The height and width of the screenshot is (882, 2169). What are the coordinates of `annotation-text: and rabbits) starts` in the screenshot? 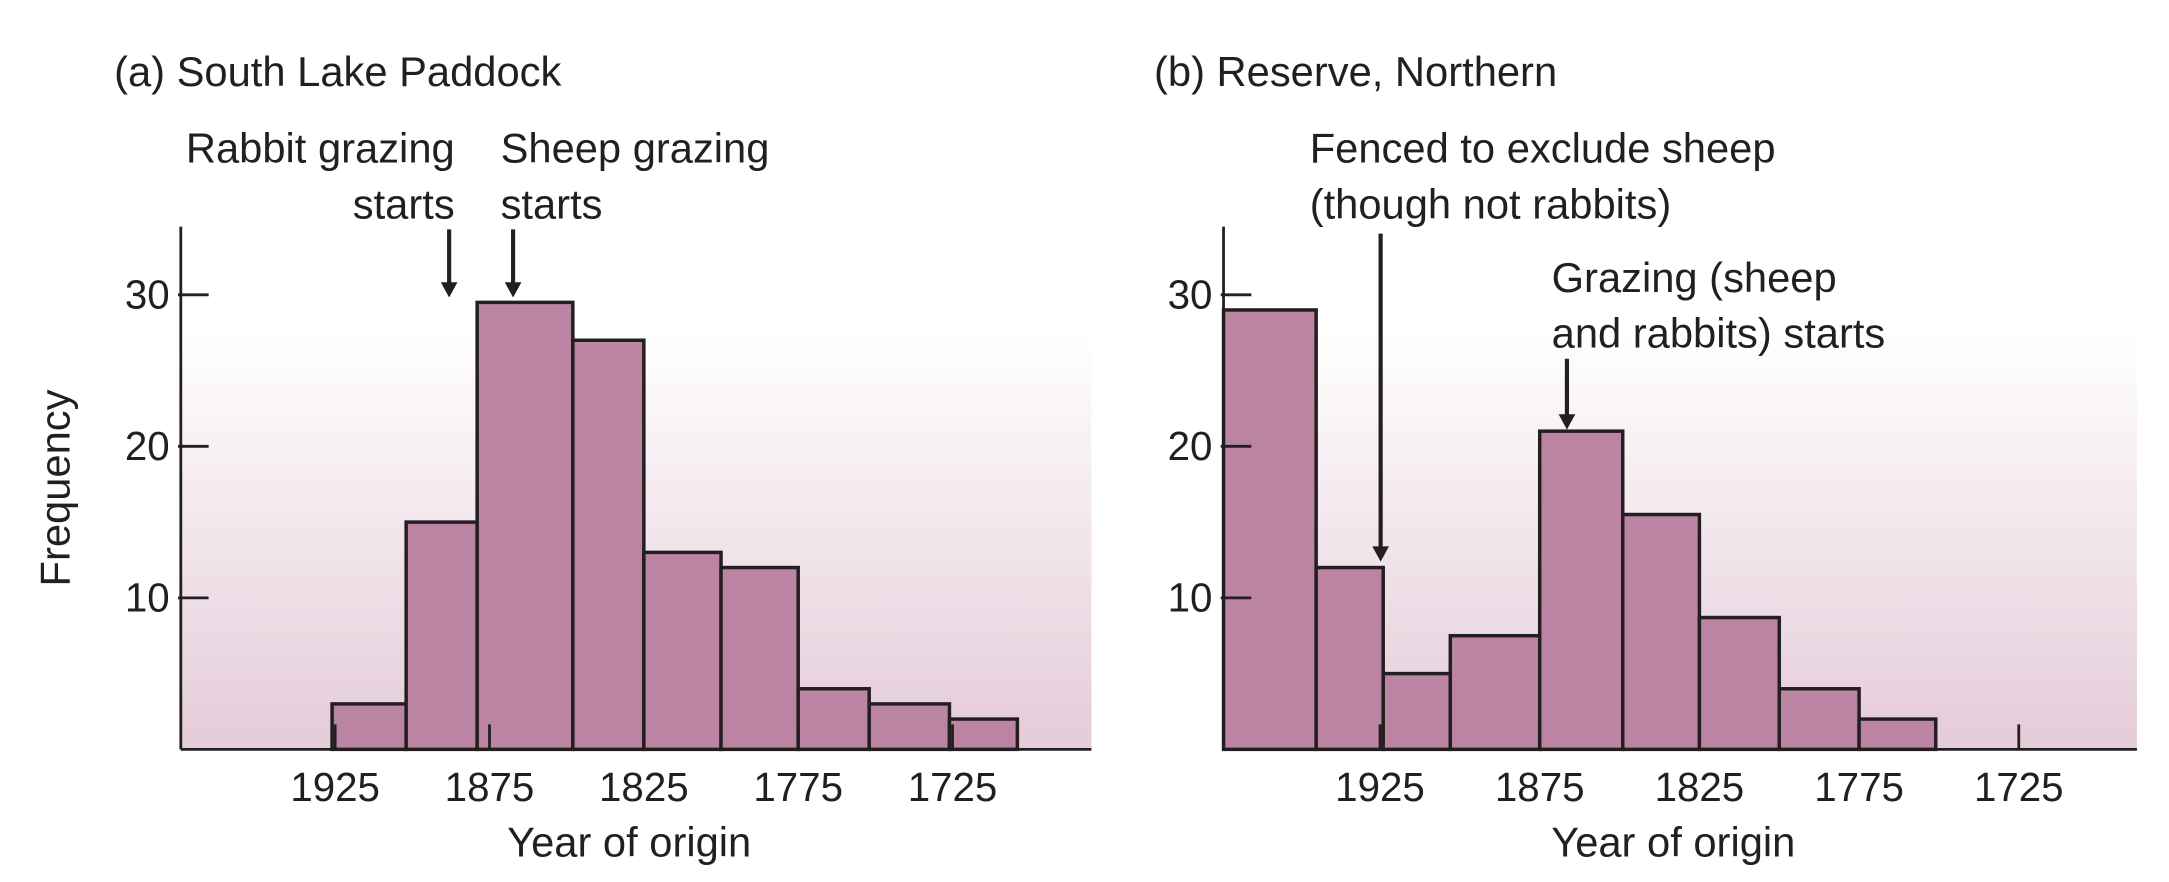 It's located at (1719, 333).